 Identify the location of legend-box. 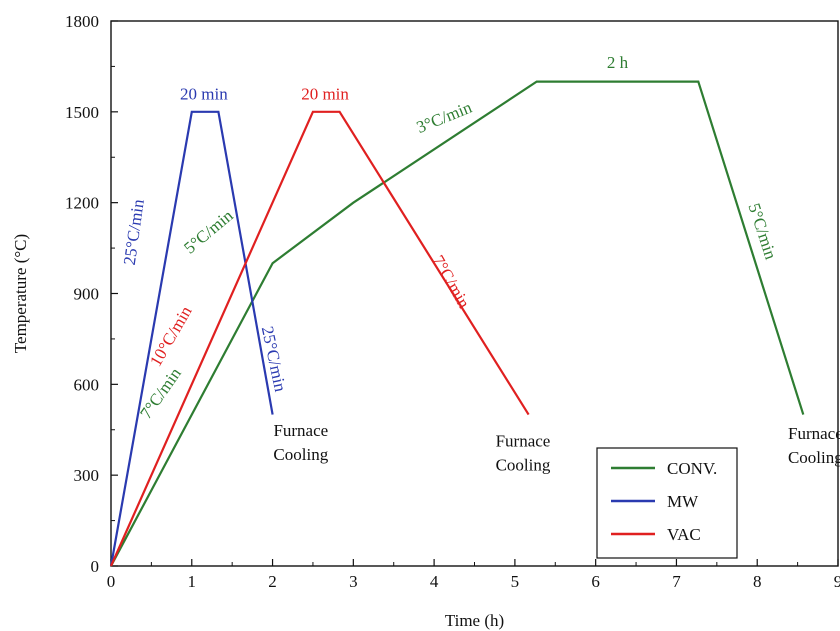
(667, 503).